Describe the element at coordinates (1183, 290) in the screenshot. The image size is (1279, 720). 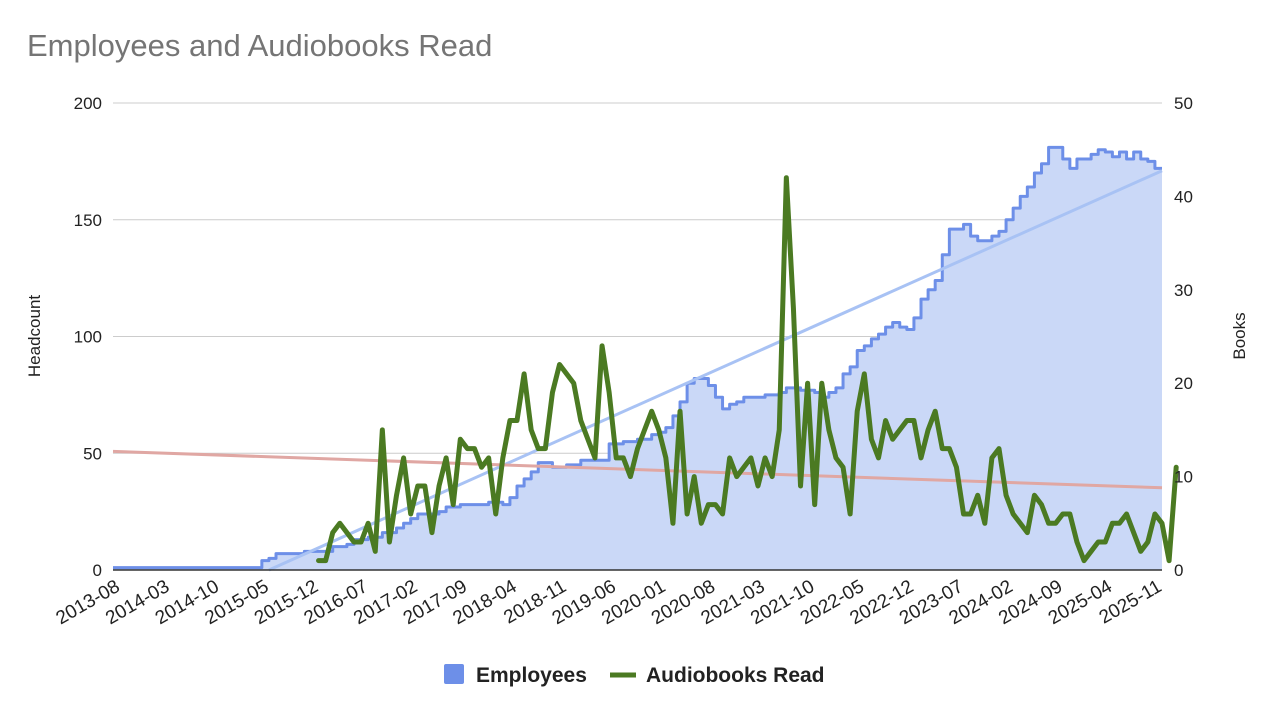
I see `y-right-tick-label: 30` at that location.